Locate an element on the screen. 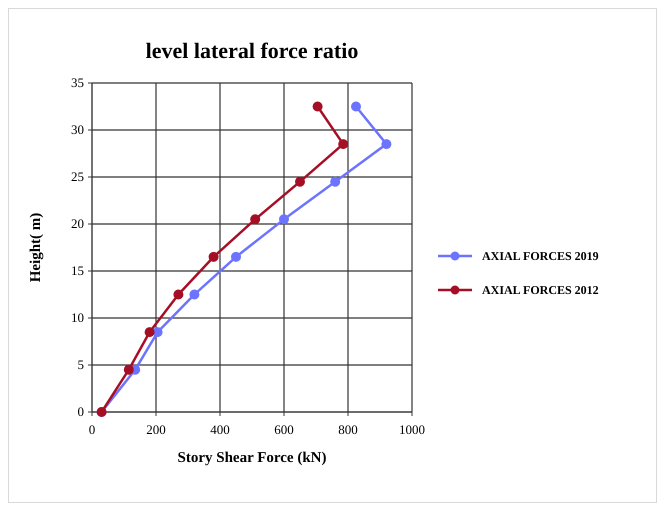 This screenshot has width=665, height=511. y-axis-title: Height( m) is located at coordinates (36, 247).